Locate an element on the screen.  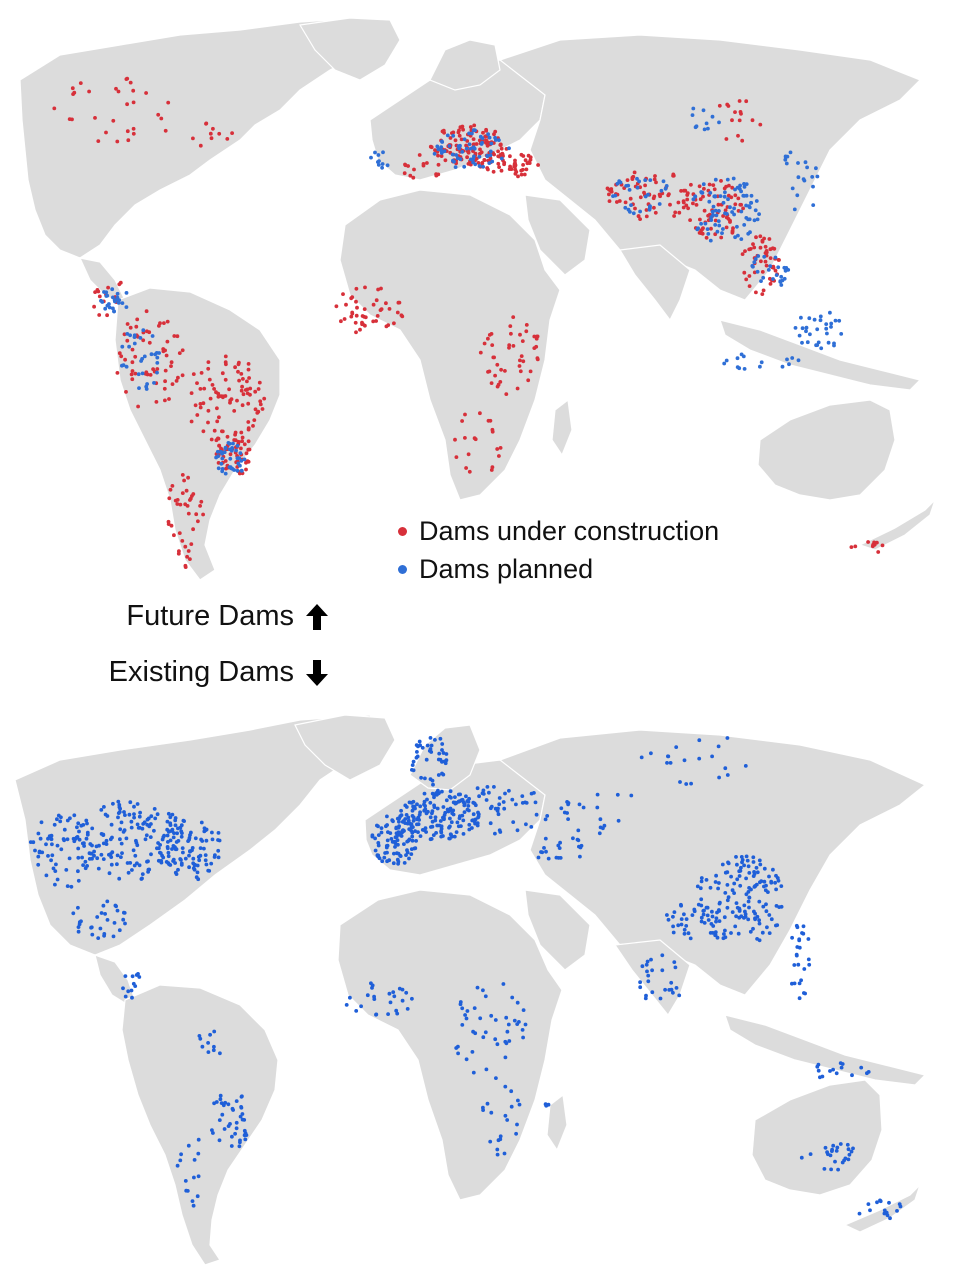
existing-dams-label: Existing Dams is located at coordinates (219, 672).